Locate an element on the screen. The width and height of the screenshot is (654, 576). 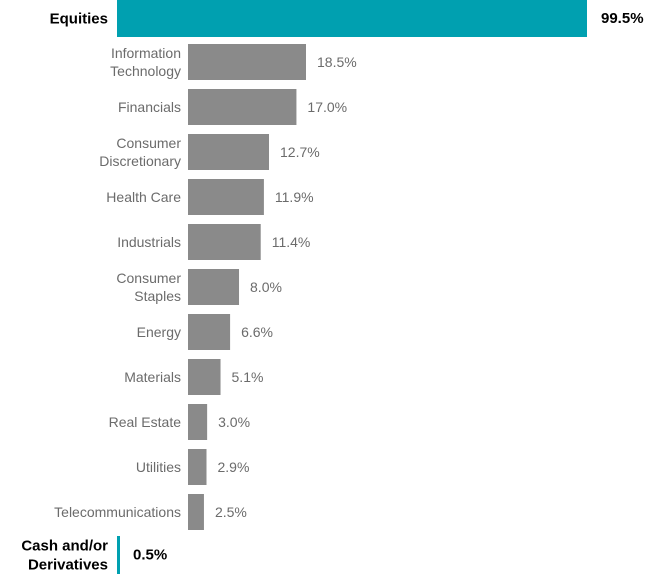
sector-value-label: 8.0% is located at coordinates (266, 287).